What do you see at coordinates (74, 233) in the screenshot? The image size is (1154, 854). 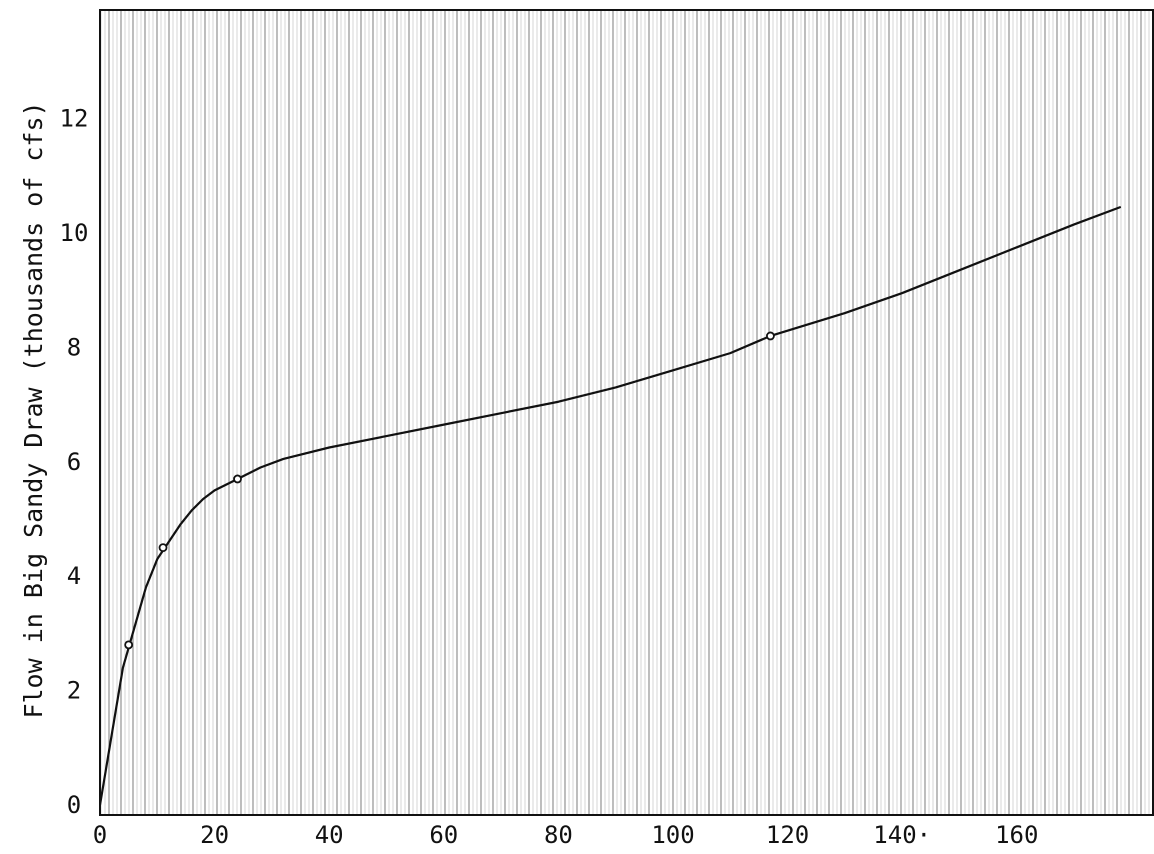 I see `y-tick-label: 10` at bounding box center [74, 233].